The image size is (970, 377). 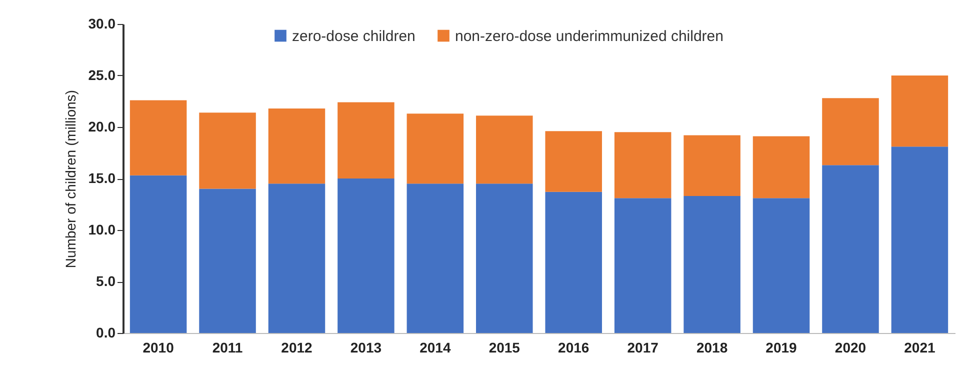 I want to click on x-tick-label: 2017, so click(x=643, y=348).